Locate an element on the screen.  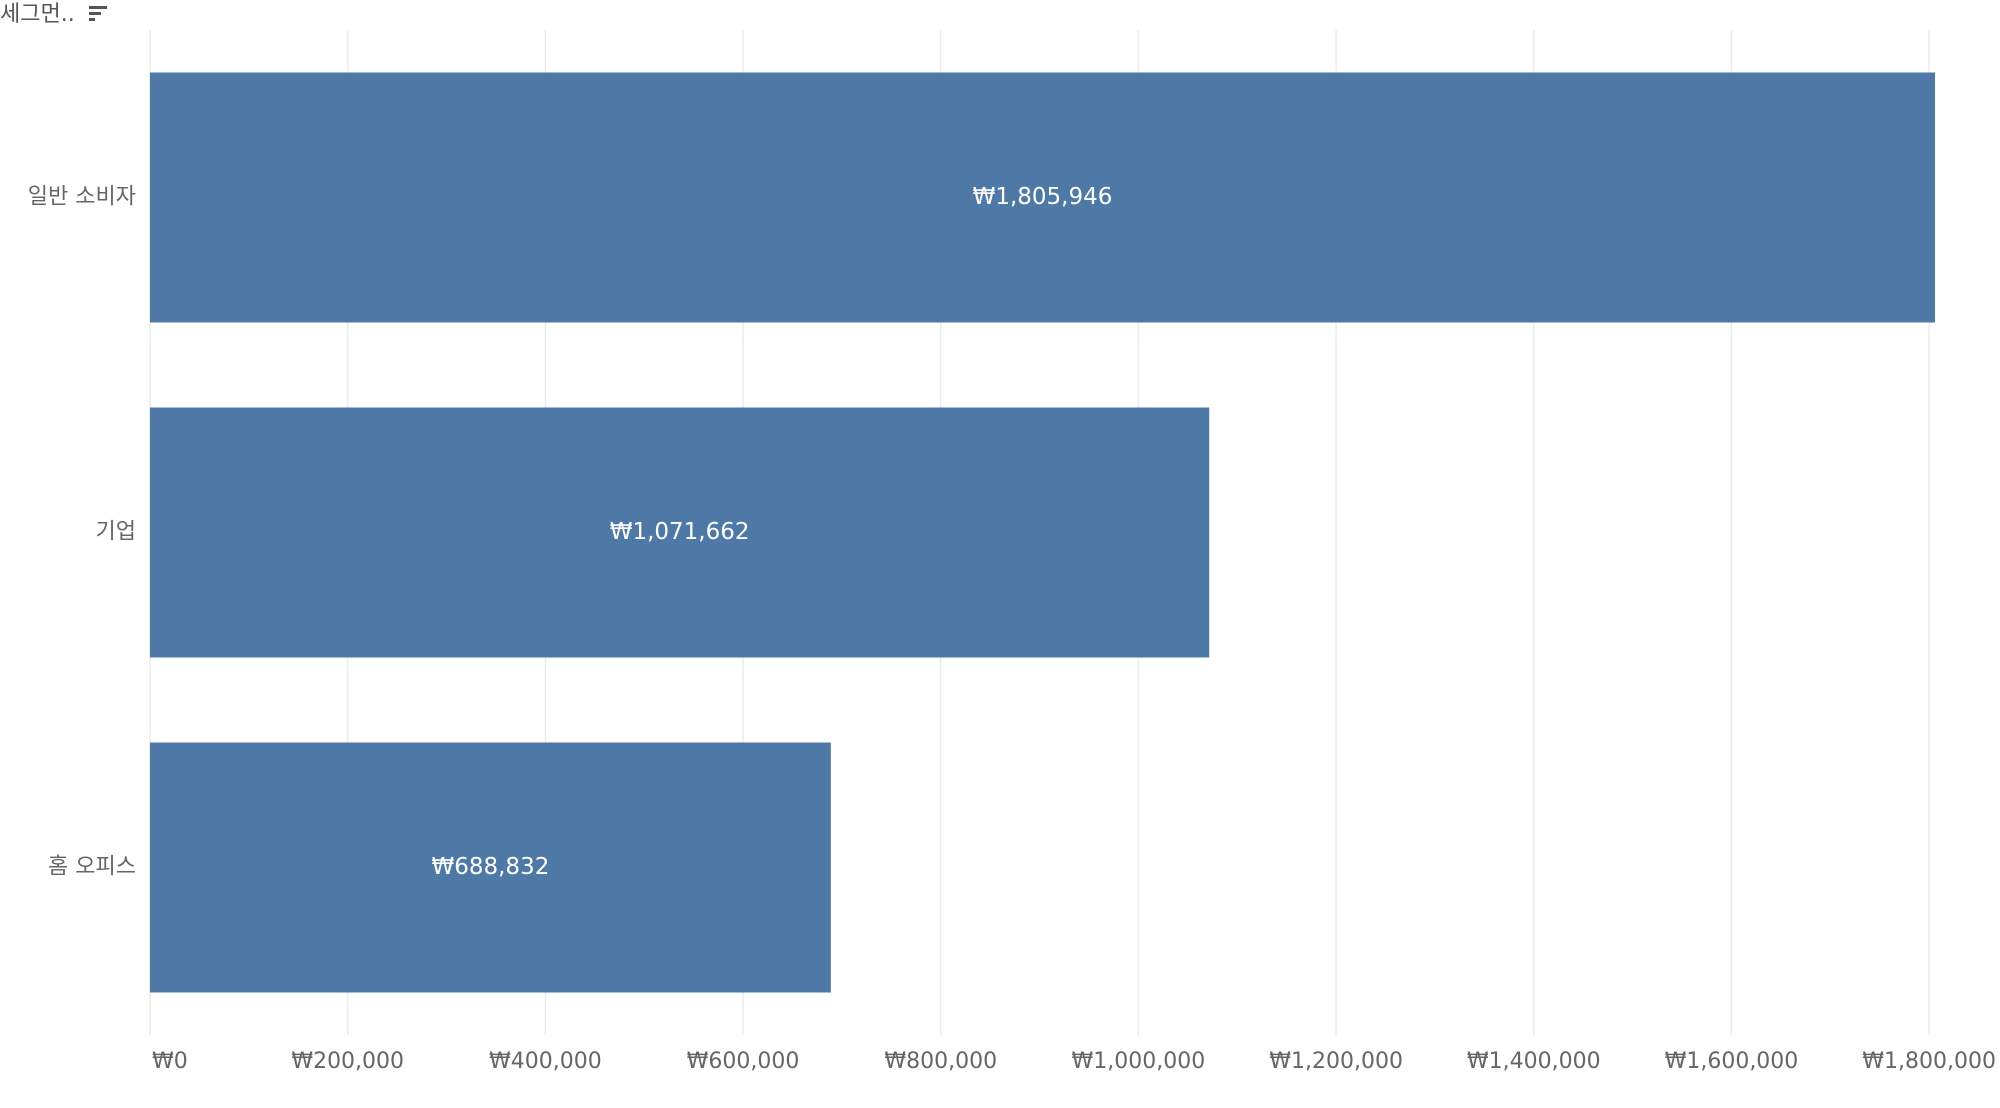
bar-data-label: ₩1,805,946 is located at coordinates (1043, 197).